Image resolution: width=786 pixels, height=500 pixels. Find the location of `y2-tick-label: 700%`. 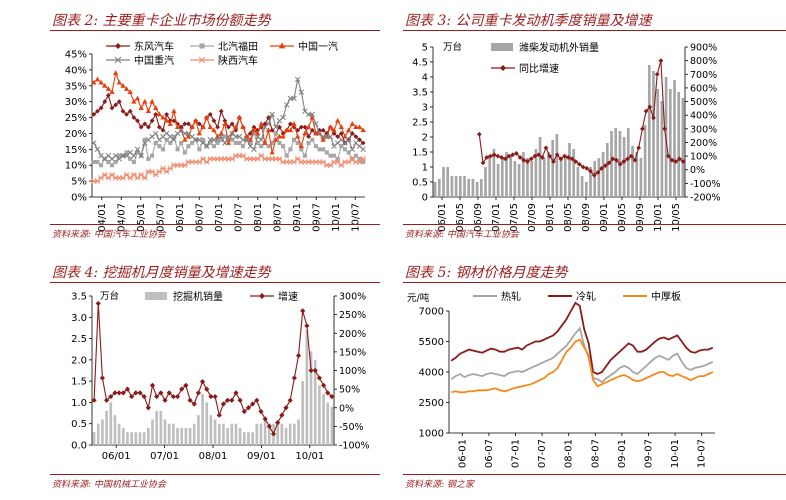

y2-tick-label: 700% is located at coordinates (703, 75).